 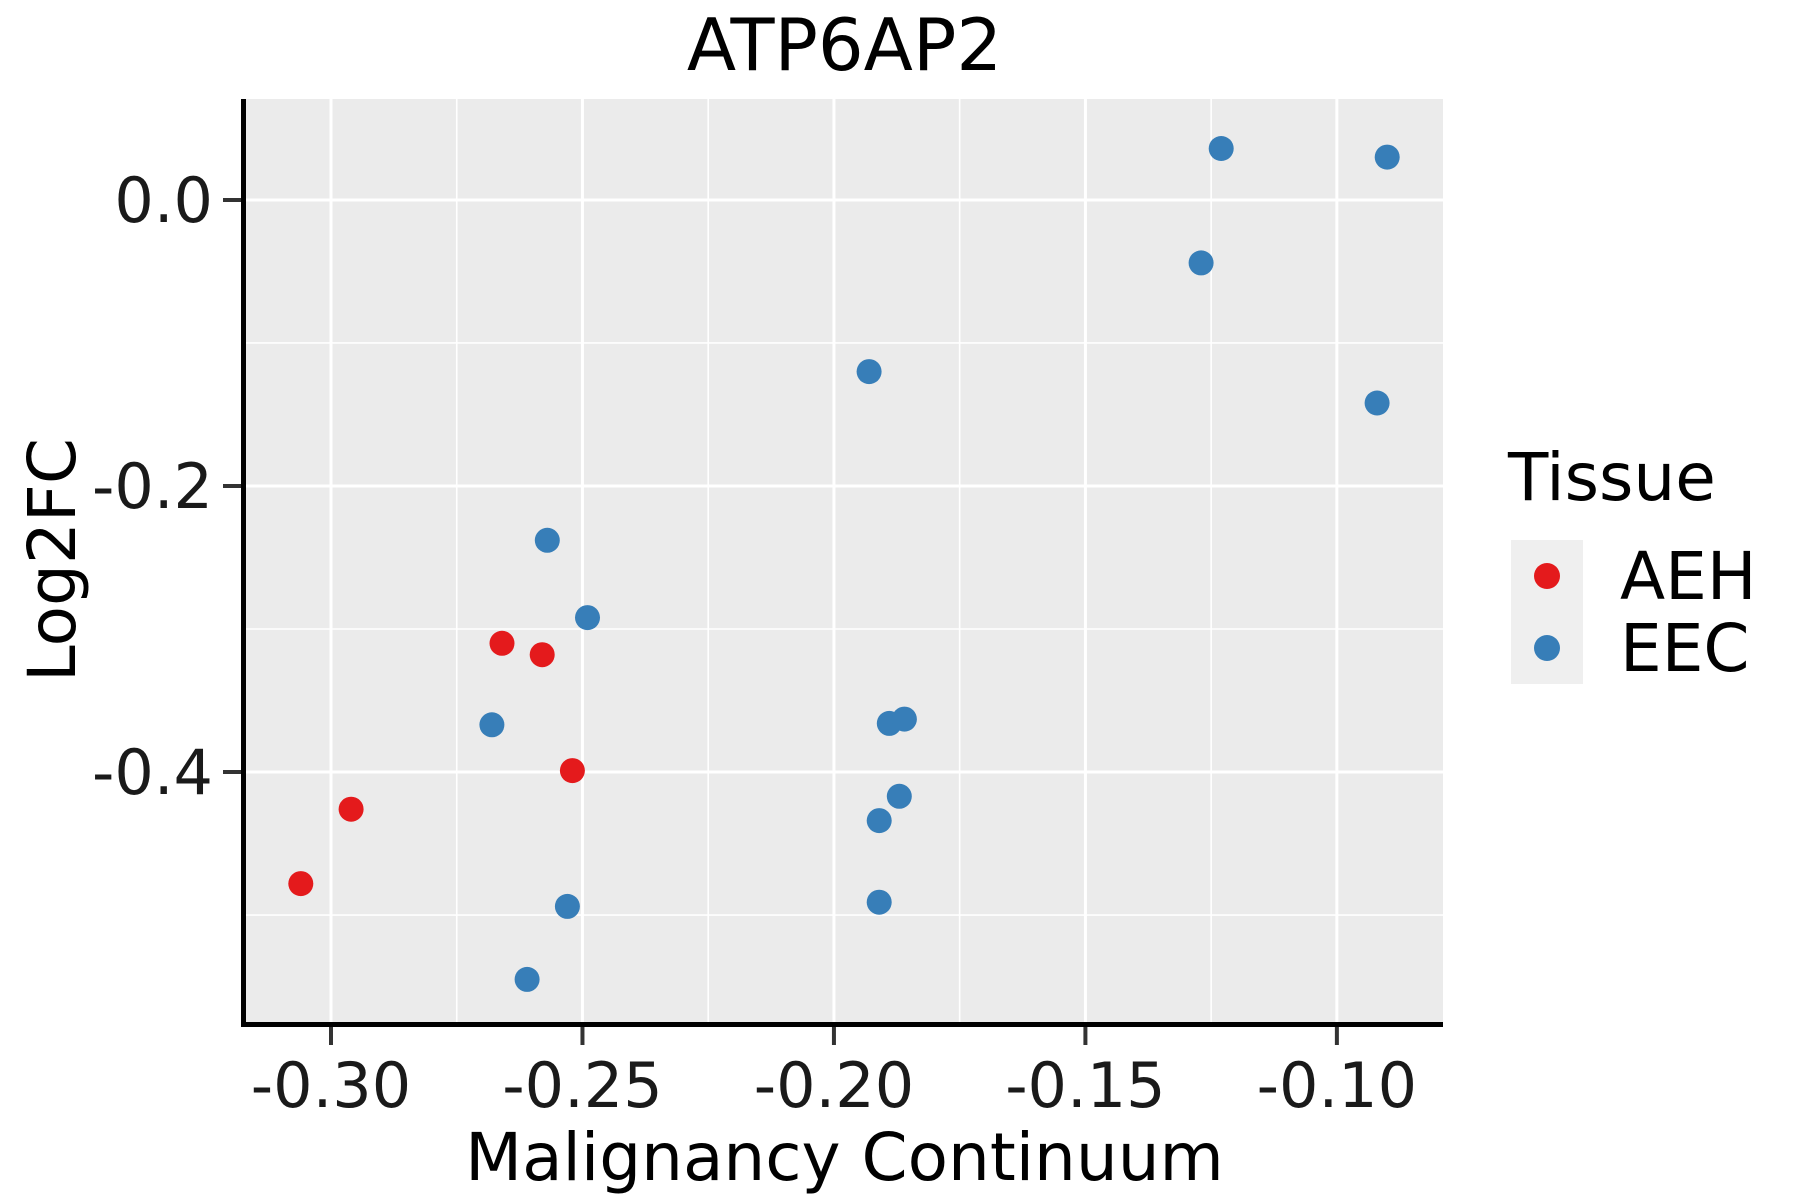 I want to click on y-tick-label: -0.2, so click(x=152, y=486).